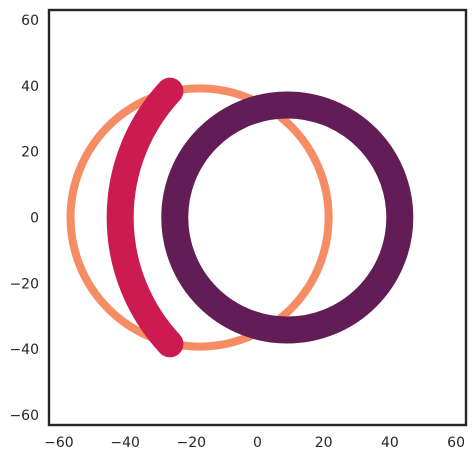  I want to click on y-tick-label: −40, so click(24, 350).